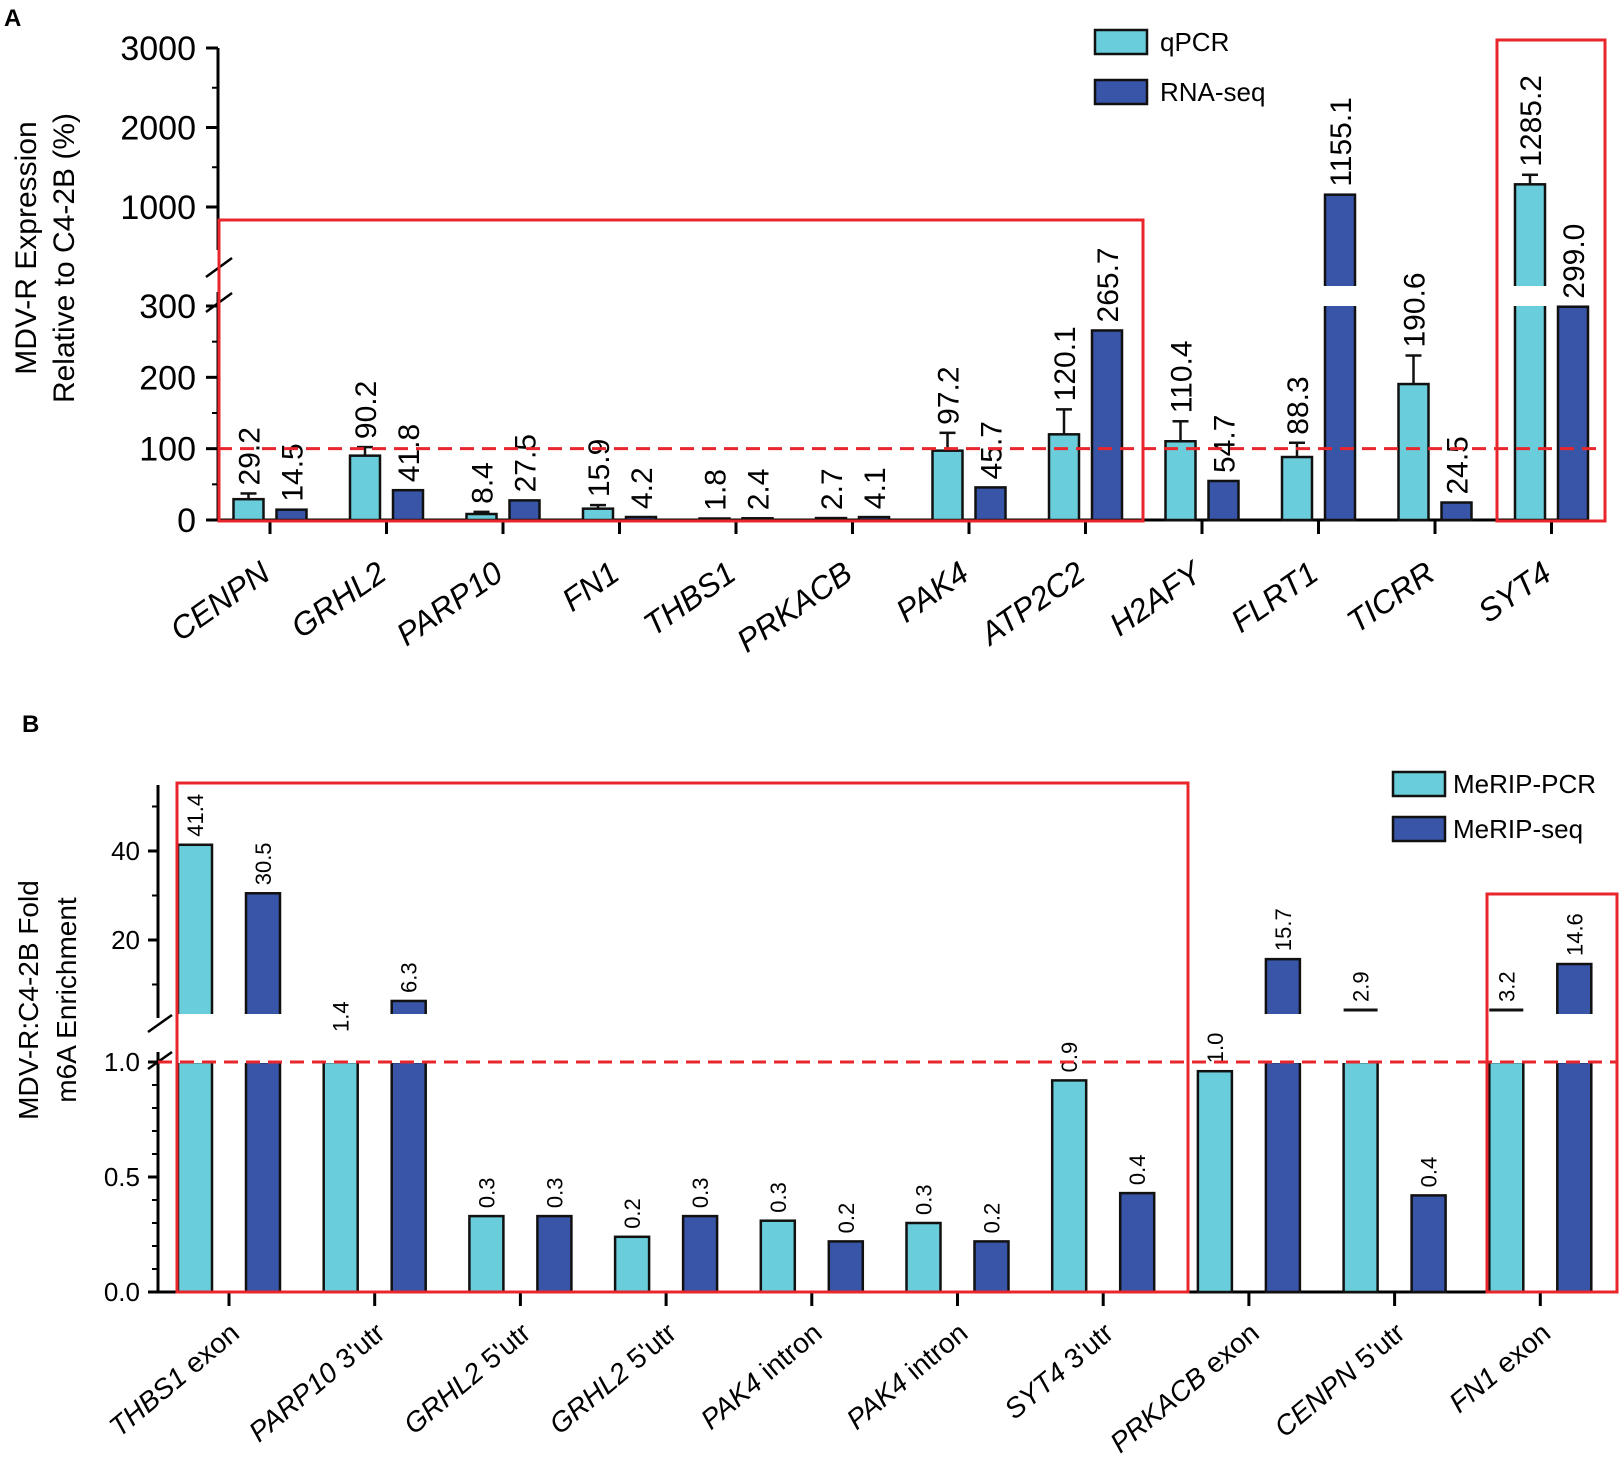 Image resolution: width=1622 pixels, height=1469 pixels. I want to click on value-label: 265.7, so click(1108, 284).